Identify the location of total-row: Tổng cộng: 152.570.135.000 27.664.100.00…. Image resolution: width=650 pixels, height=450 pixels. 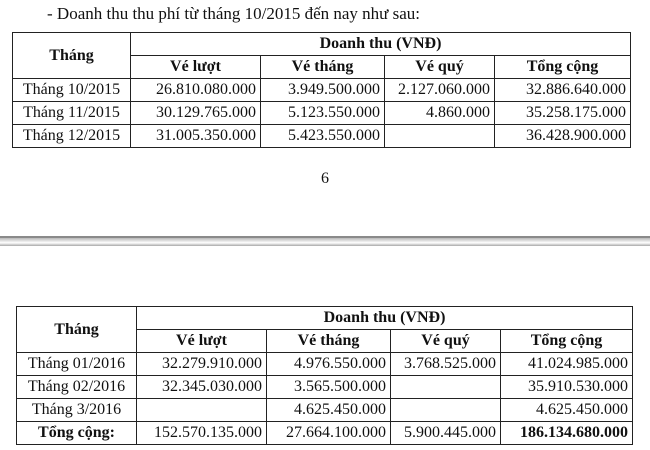
(325, 433).